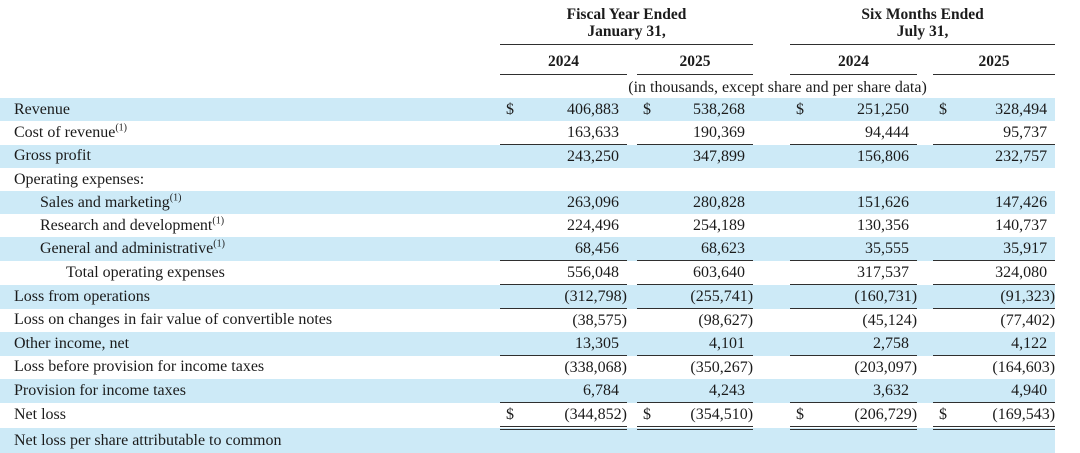  Describe the element at coordinates (695, 344) in the screenshot. I see `value-cell: 4,101` at that location.